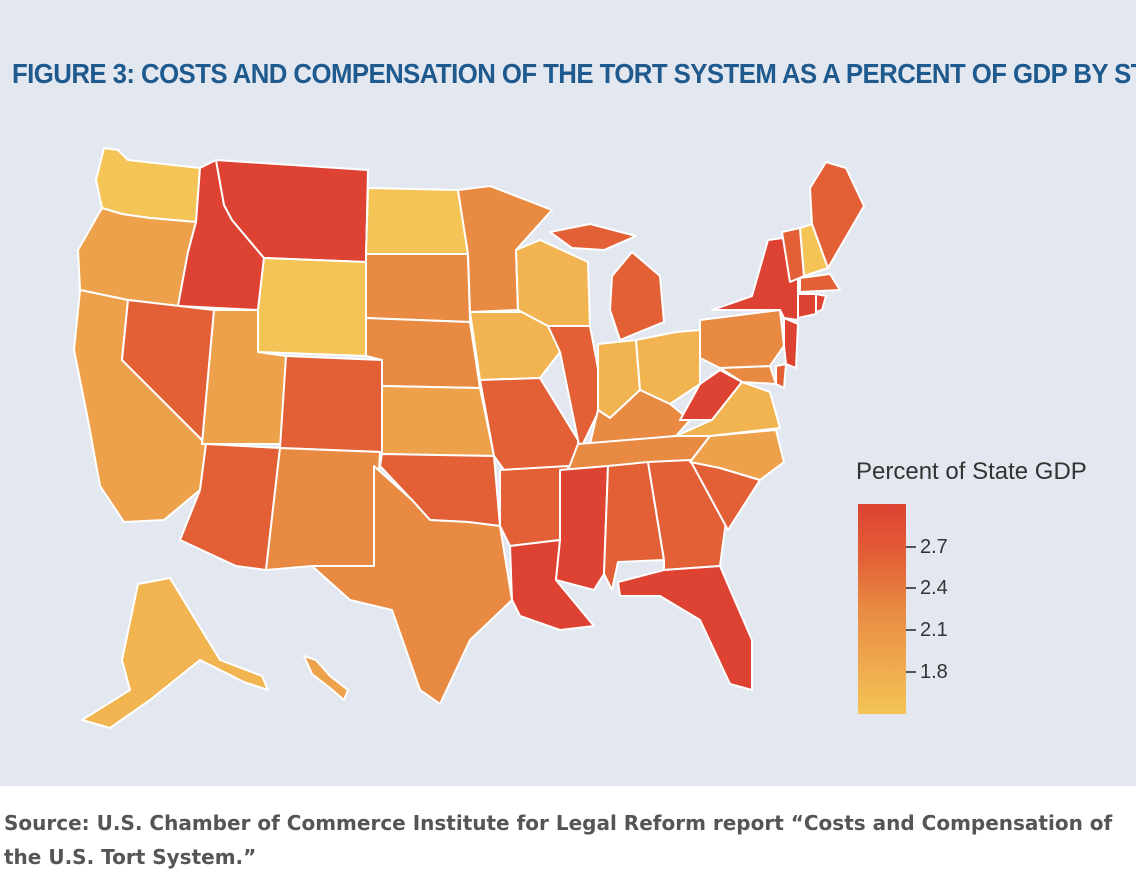  Describe the element at coordinates (820, 283) in the screenshot. I see `state-massachusetts` at that location.